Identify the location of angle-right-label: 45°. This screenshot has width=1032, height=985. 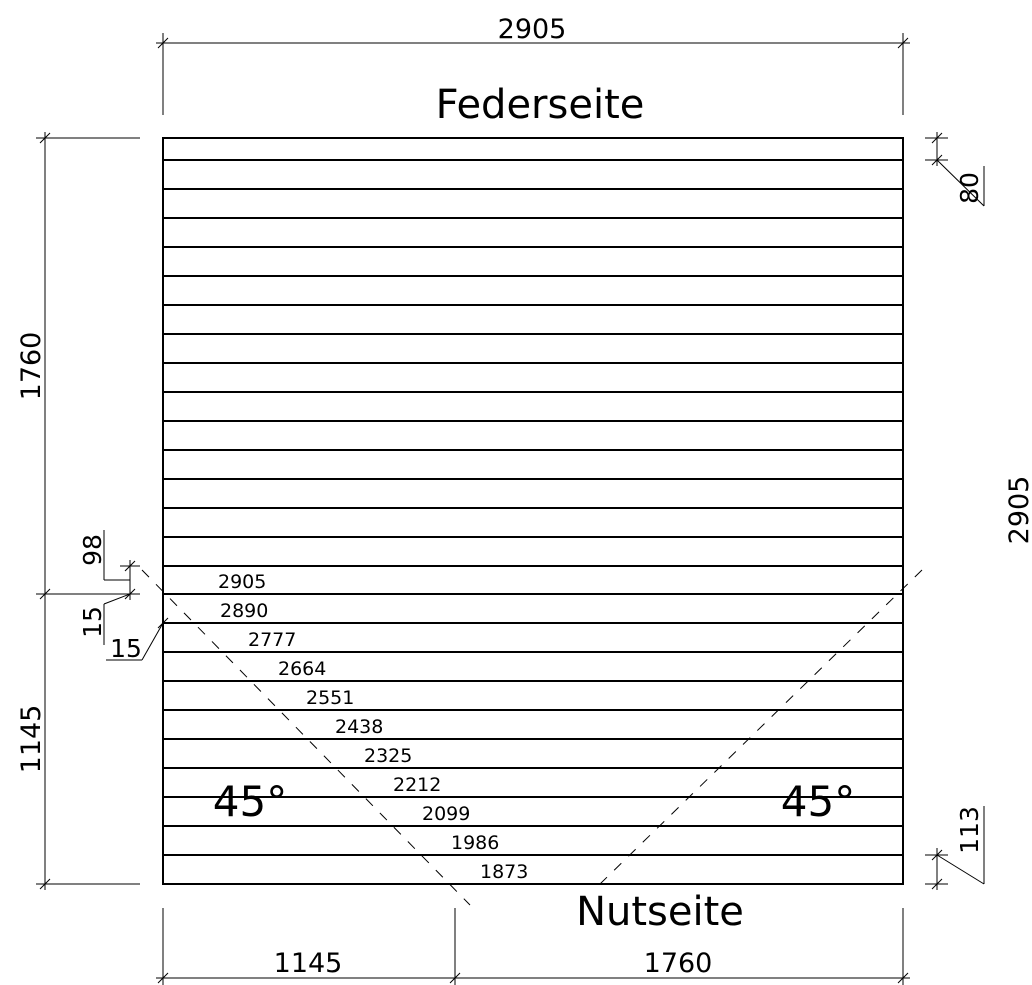
(818, 801).